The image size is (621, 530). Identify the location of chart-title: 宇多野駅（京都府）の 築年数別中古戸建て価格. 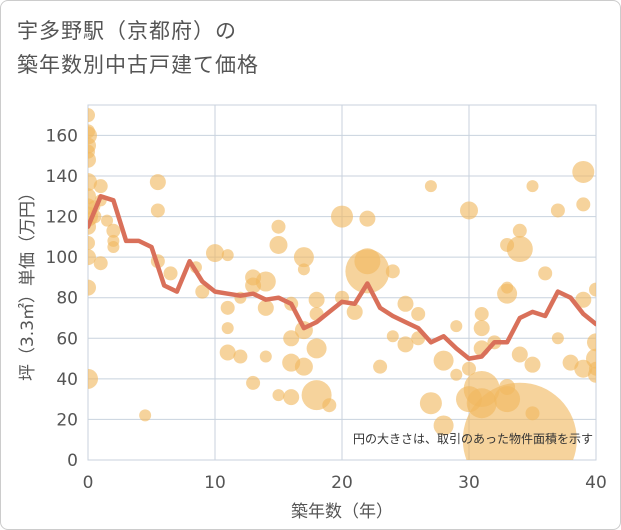
(138, 48).